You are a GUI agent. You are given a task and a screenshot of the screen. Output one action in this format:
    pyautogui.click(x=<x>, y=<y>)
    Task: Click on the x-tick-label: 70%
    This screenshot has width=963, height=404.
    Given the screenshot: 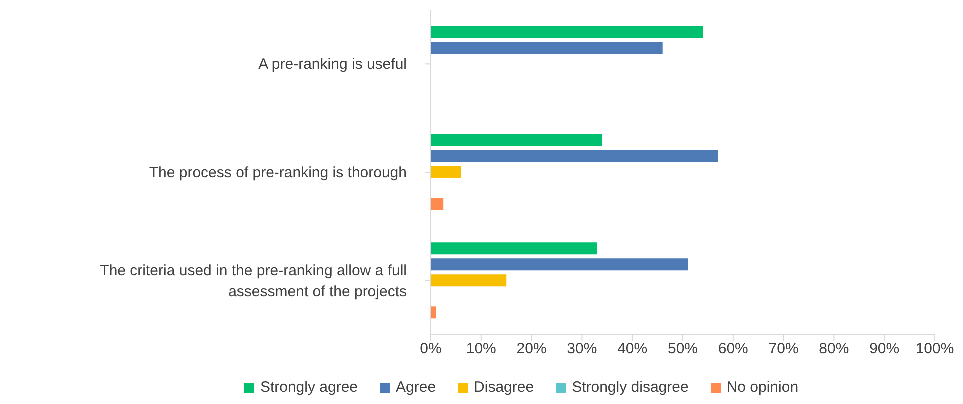 What is the action you would take?
    pyautogui.click(x=783, y=349)
    